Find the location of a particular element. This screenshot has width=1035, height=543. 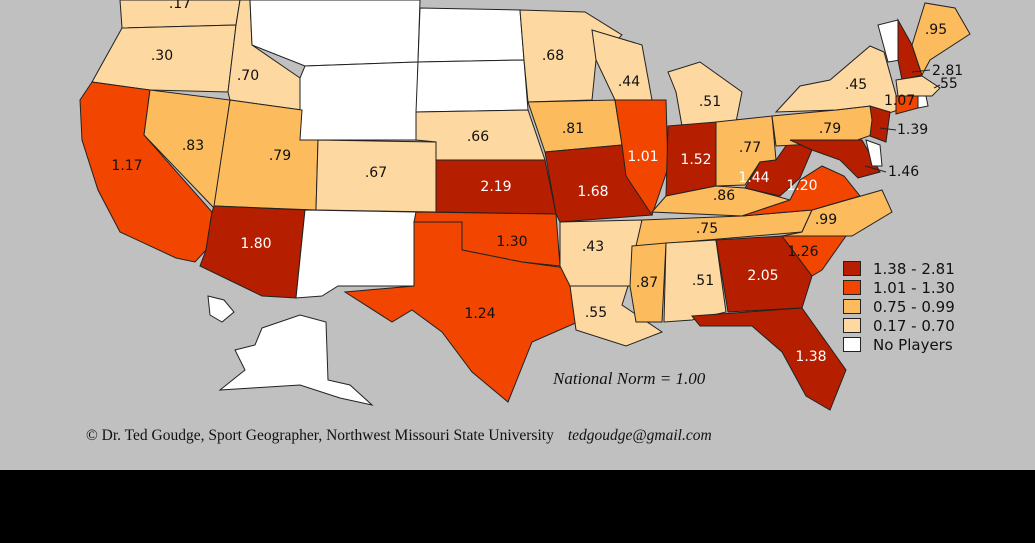

legend-label: 0.17 - 0.70 is located at coordinates (914, 325).